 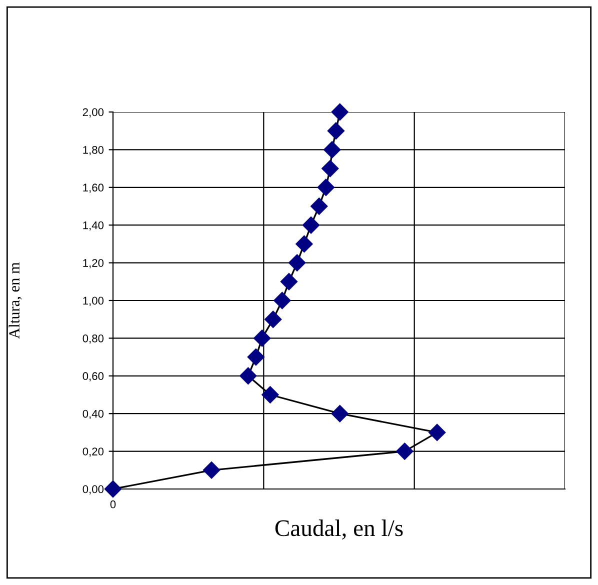 I want to click on y-tick-label: 1,40, so click(x=93, y=226).